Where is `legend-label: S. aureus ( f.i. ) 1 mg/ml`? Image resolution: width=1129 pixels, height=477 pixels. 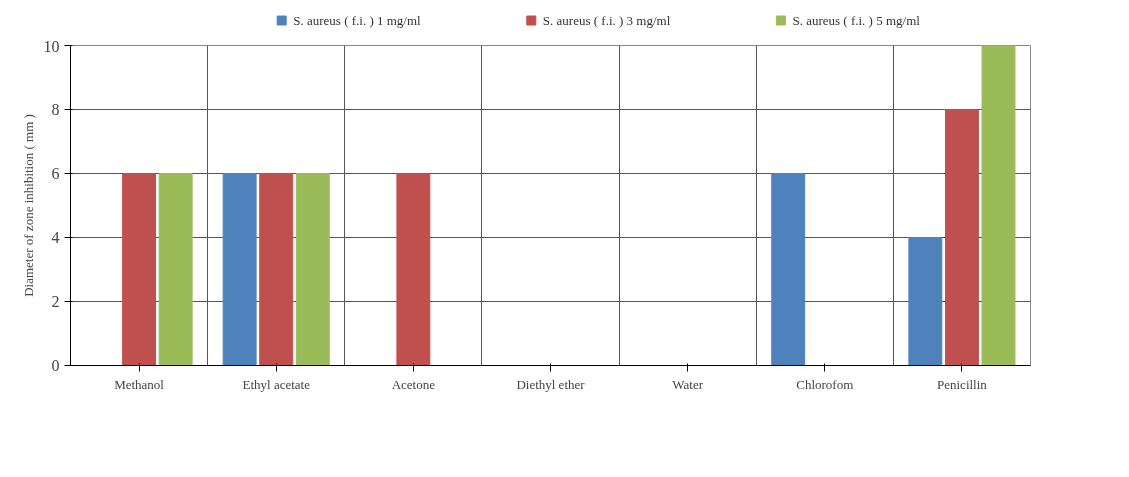 legend-label: S. aureus ( f.i. ) 1 mg/ml is located at coordinates (357, 20).